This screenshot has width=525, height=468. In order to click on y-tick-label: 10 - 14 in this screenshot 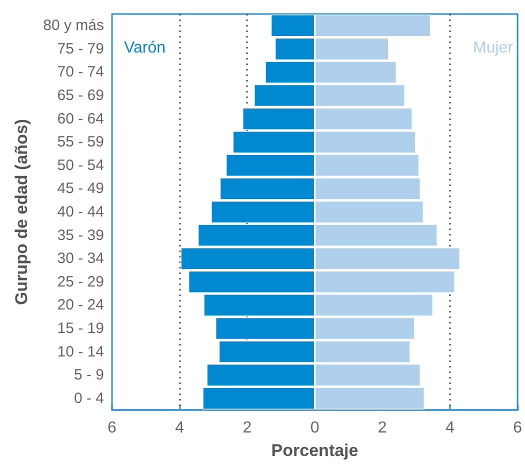, I will do `click(80, 351)`.